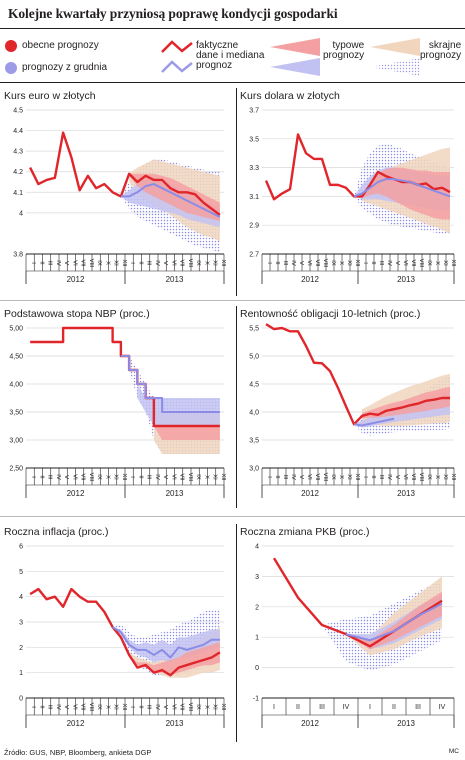 The image size is (465, 760). I want to click on chart-title: Roczna inflacja (proc.), so click(56, 532).